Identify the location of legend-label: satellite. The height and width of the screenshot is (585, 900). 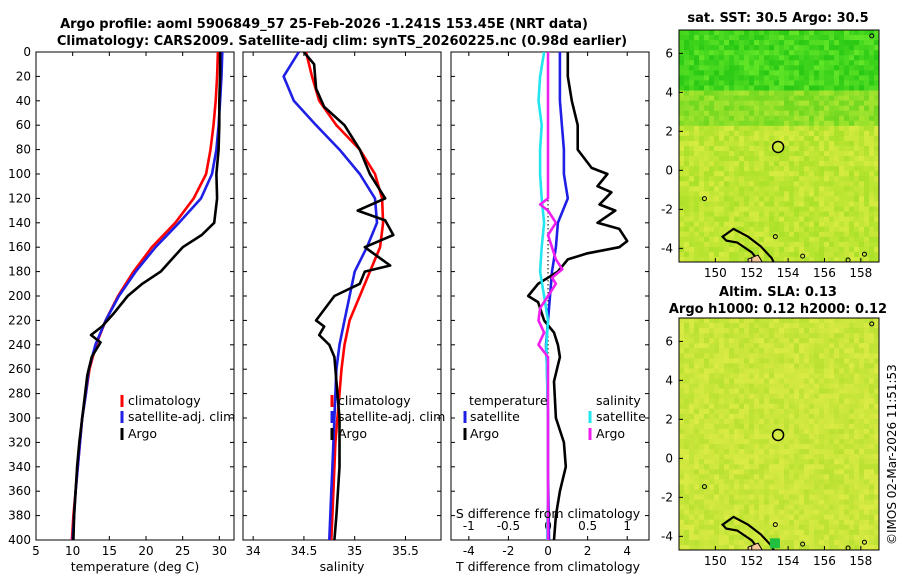
(495, 416).